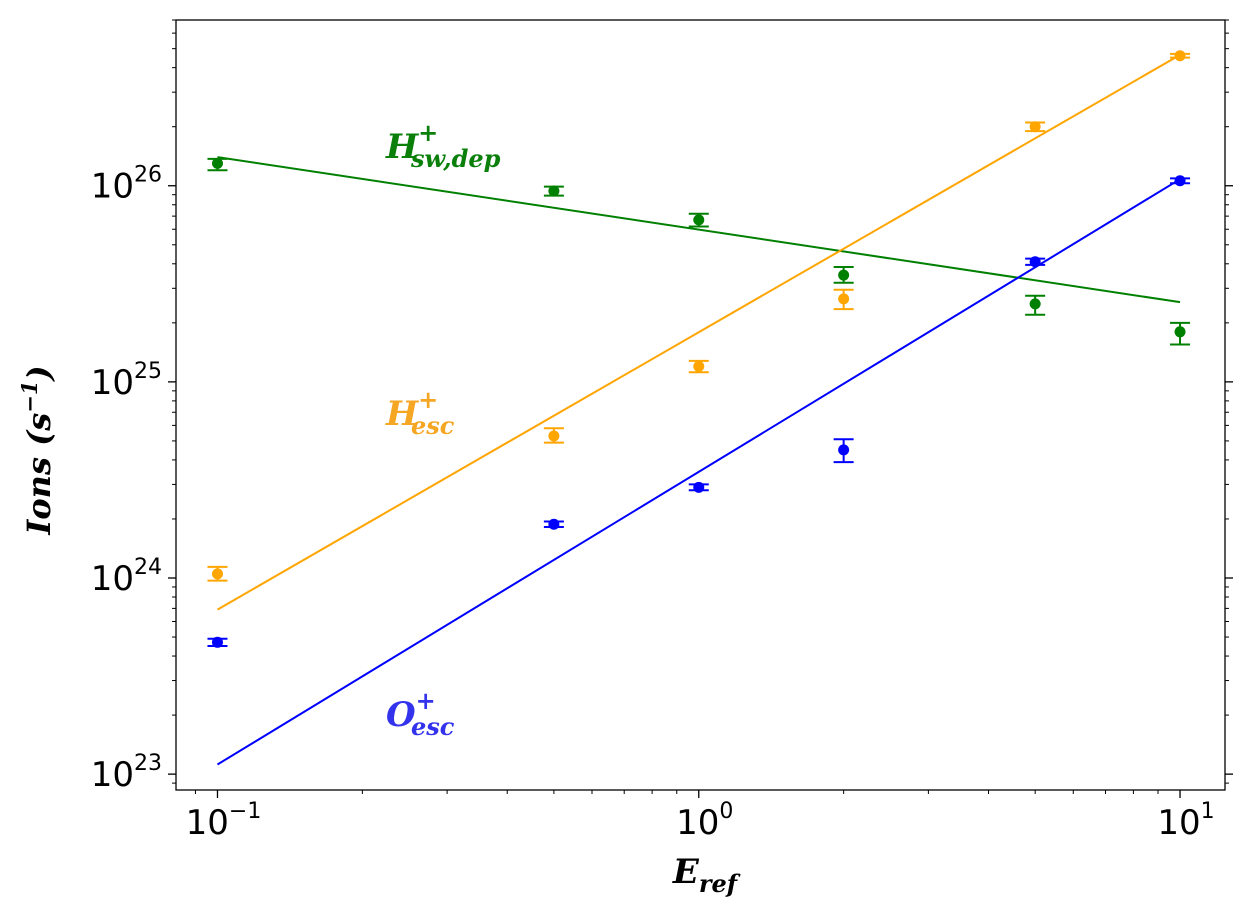  I want to click on y-tick-label-exp: 23, so click(148, 763).